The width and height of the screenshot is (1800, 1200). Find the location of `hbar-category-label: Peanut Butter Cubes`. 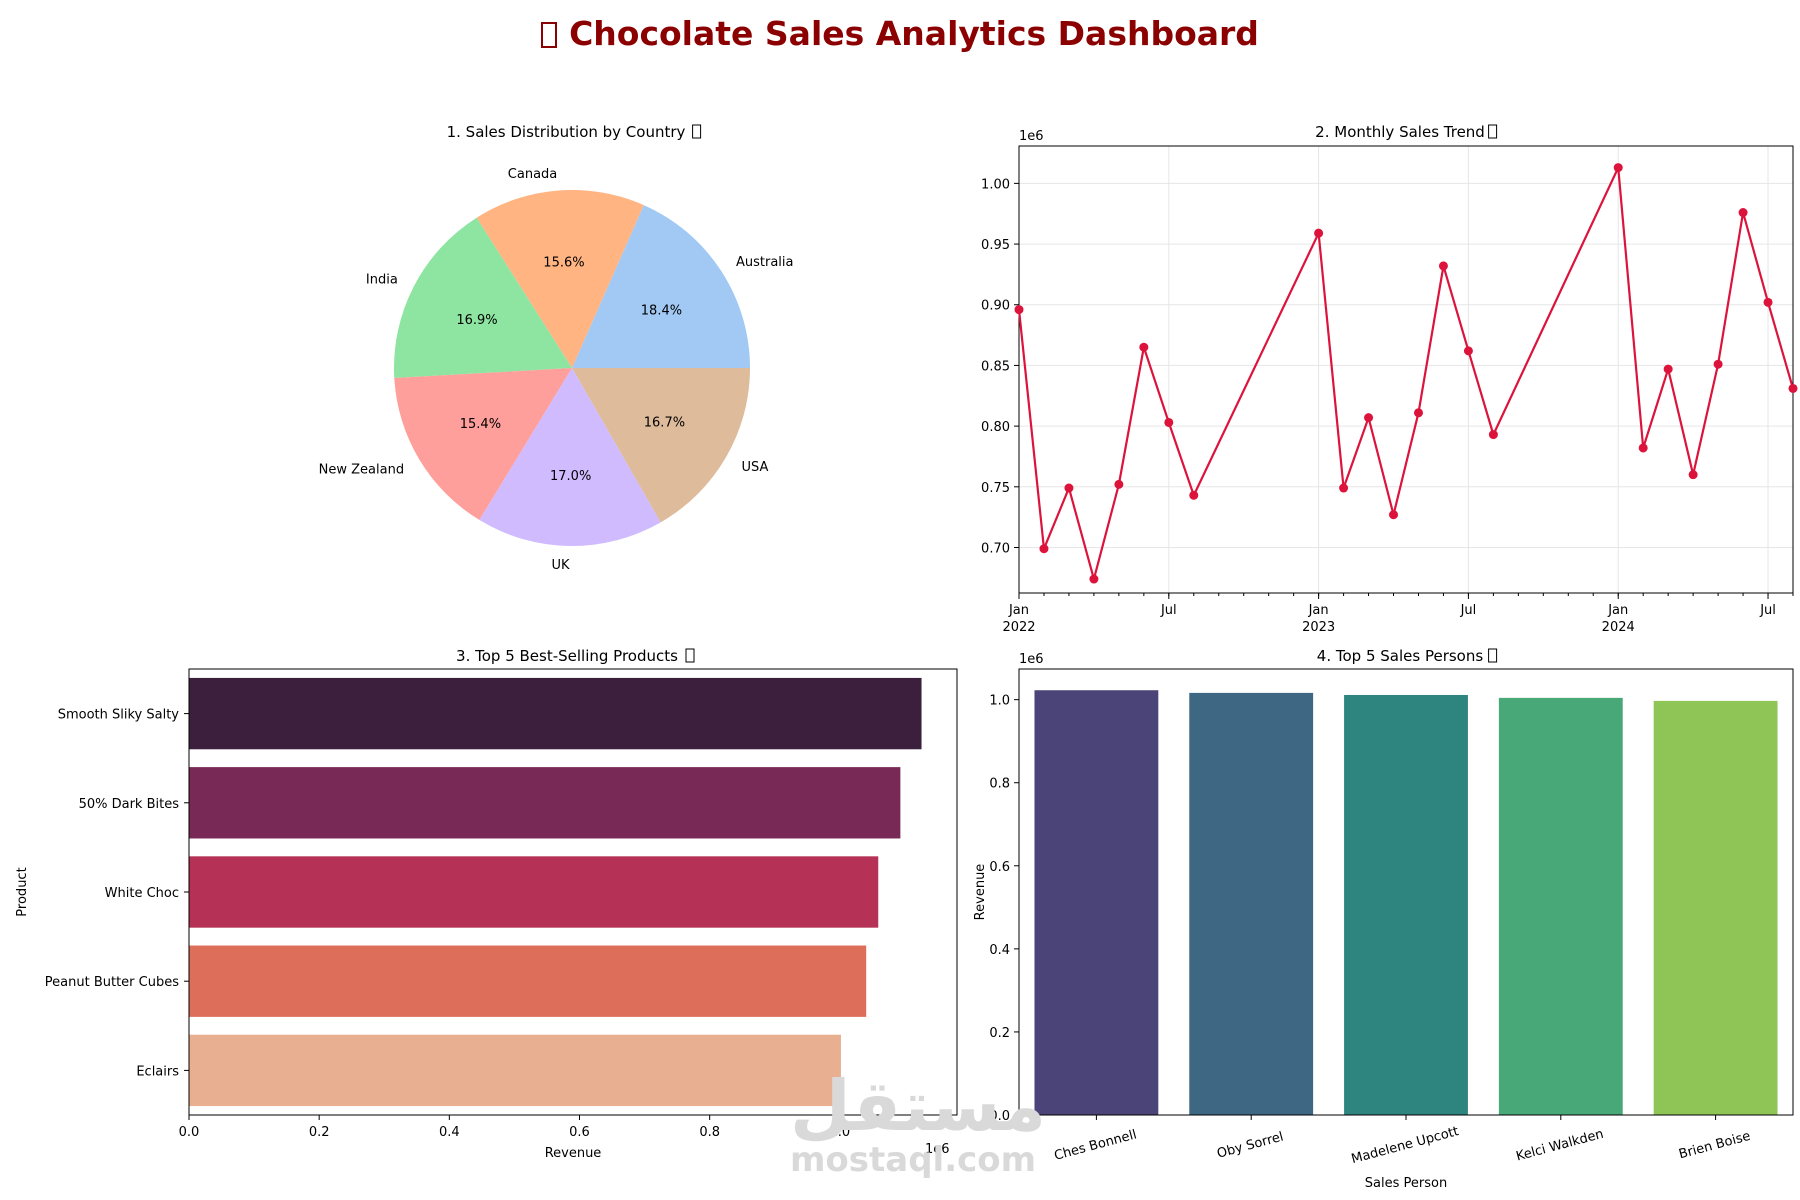

hbar-category-label: Peanut Butter Cubes is located at coordinates (112, 982).